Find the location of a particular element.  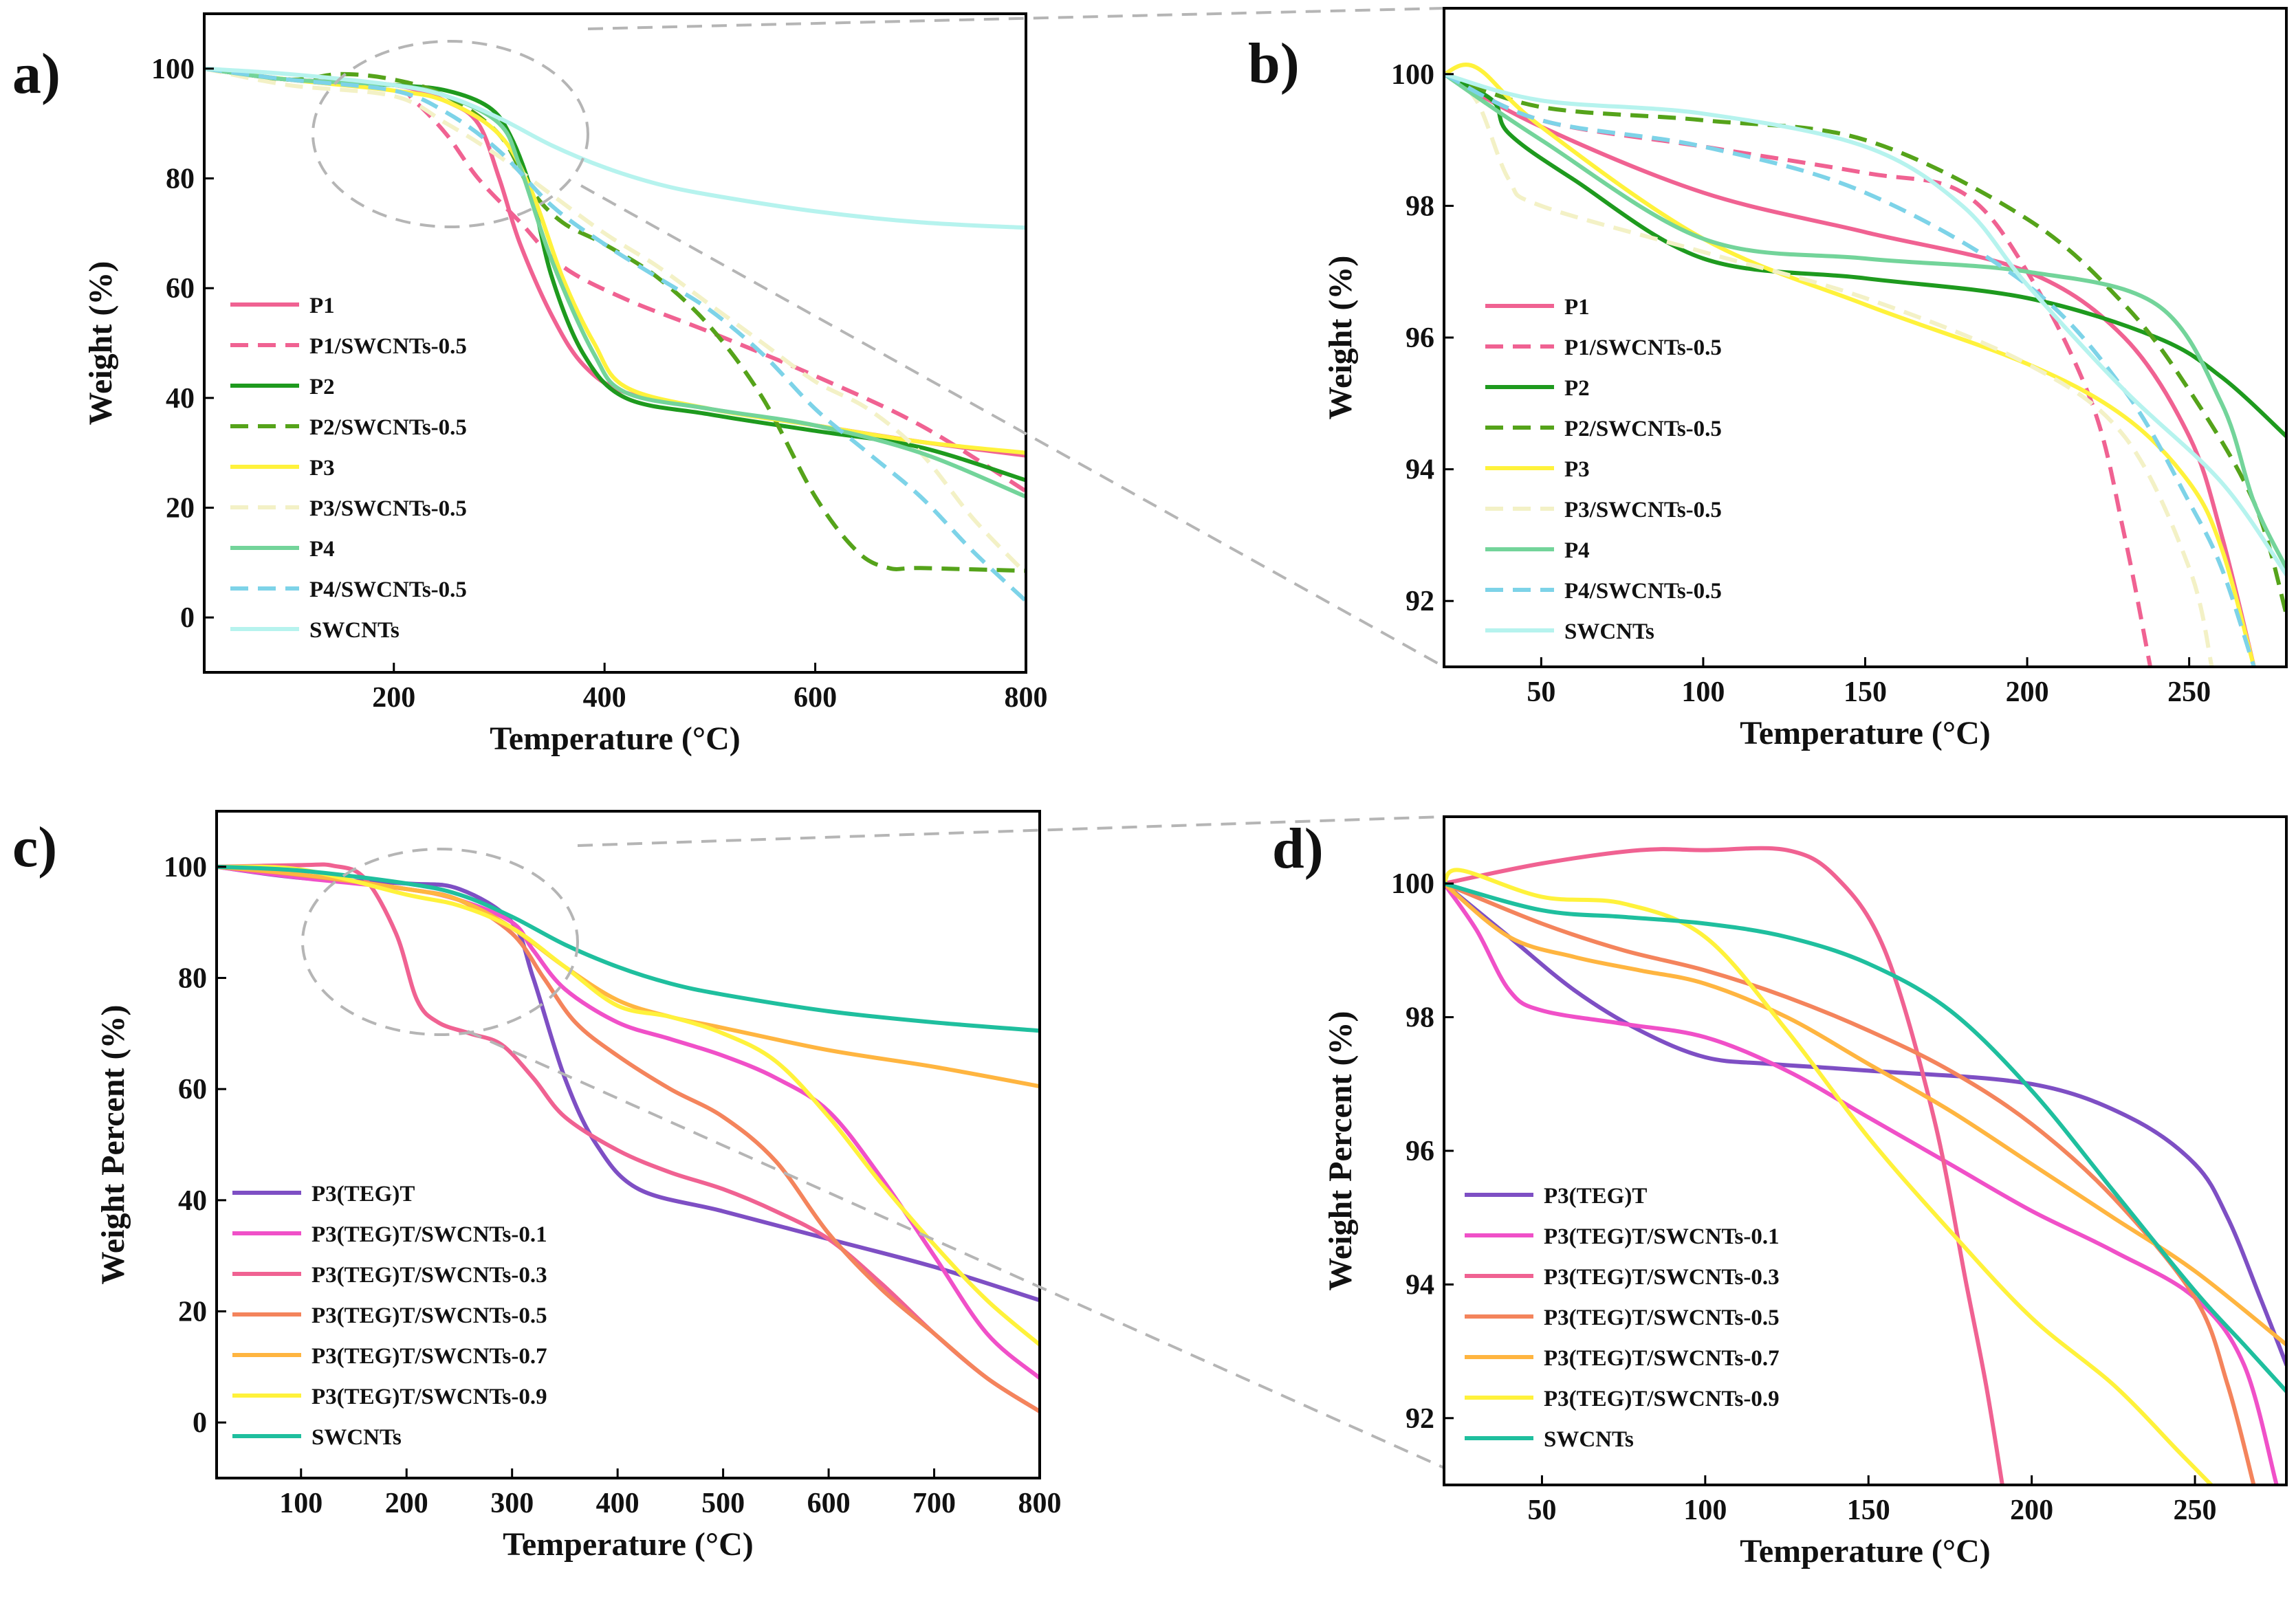

y-tick-label: 98 is located at coordinates (1420, 206).